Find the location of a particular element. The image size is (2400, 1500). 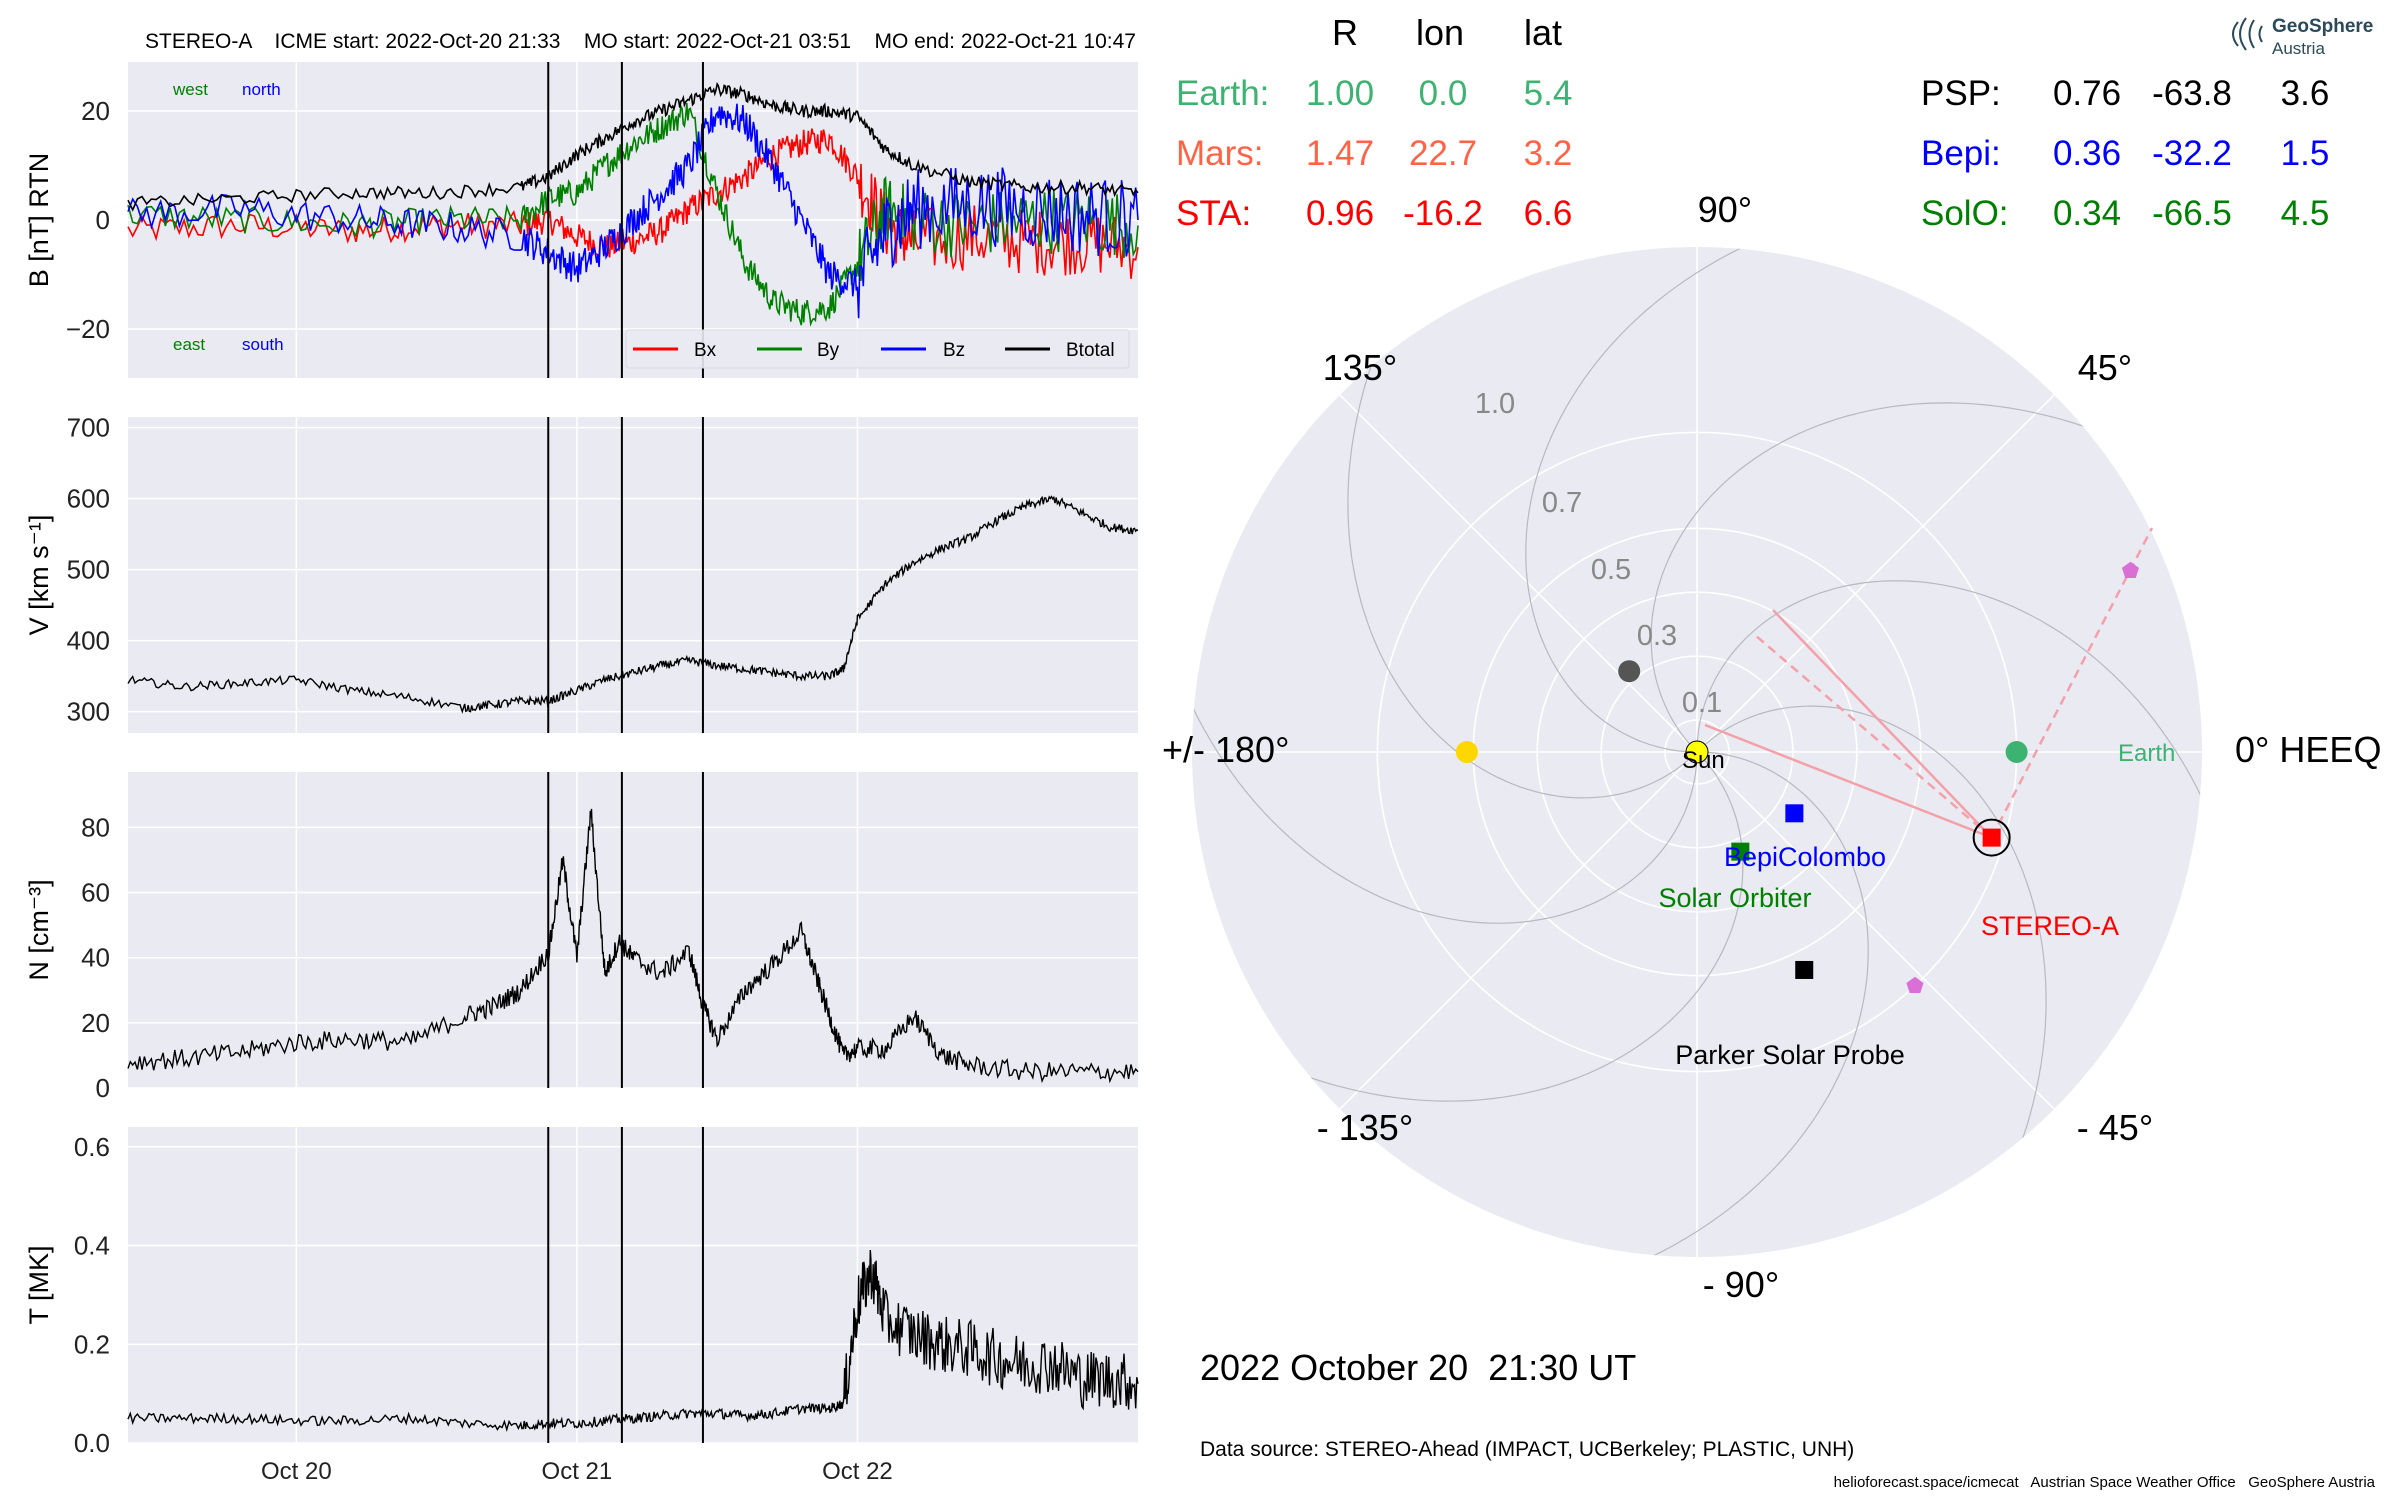

left-table-cell-r: 0.96 is located at coordinates (1340, 213).